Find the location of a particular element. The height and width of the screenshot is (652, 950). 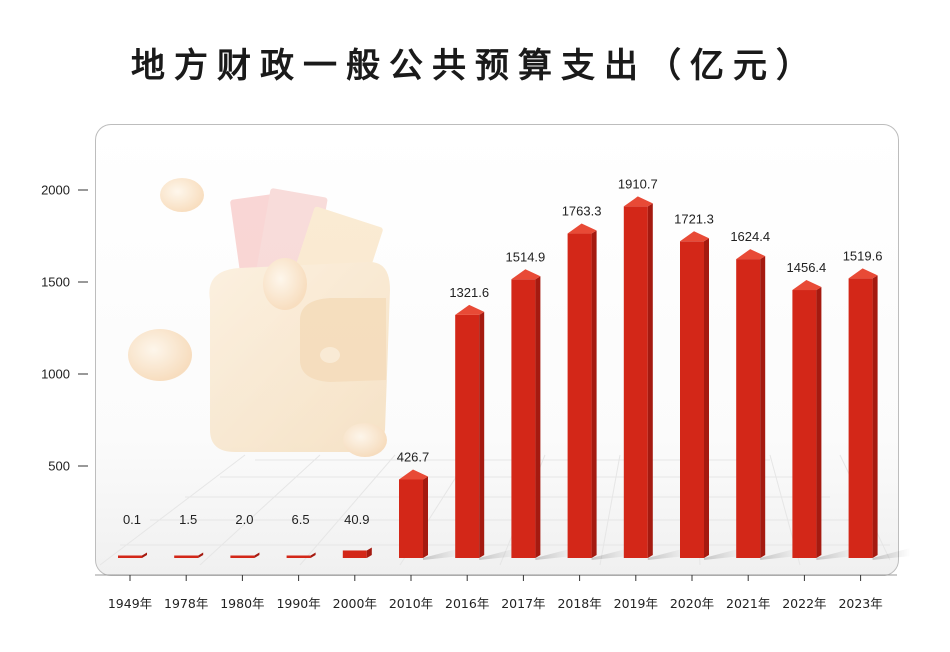

value-label: 1514.9 is located at coordinates (526, 256).